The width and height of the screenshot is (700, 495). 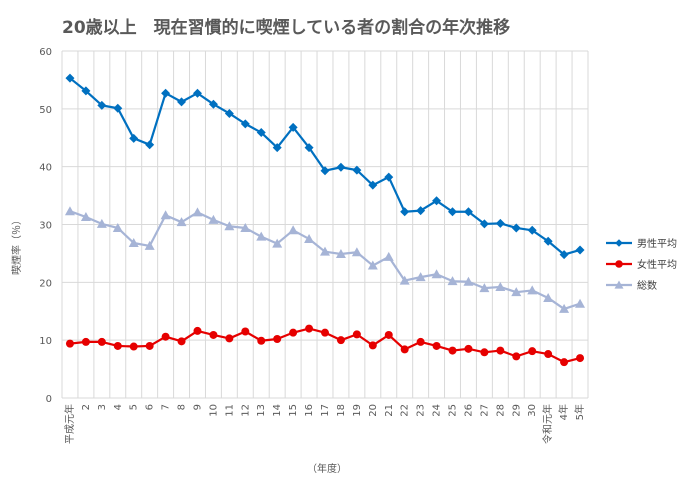 I want to click on x-tick-label: 19, so click(x=357, y=410).